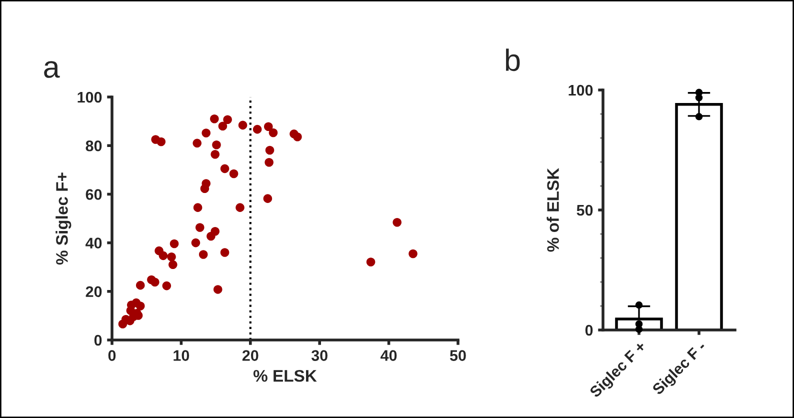 Image resolution: width=794 pixels, height=418 pixels. I want to click on y-tick-label: 20, so click(94, 292).